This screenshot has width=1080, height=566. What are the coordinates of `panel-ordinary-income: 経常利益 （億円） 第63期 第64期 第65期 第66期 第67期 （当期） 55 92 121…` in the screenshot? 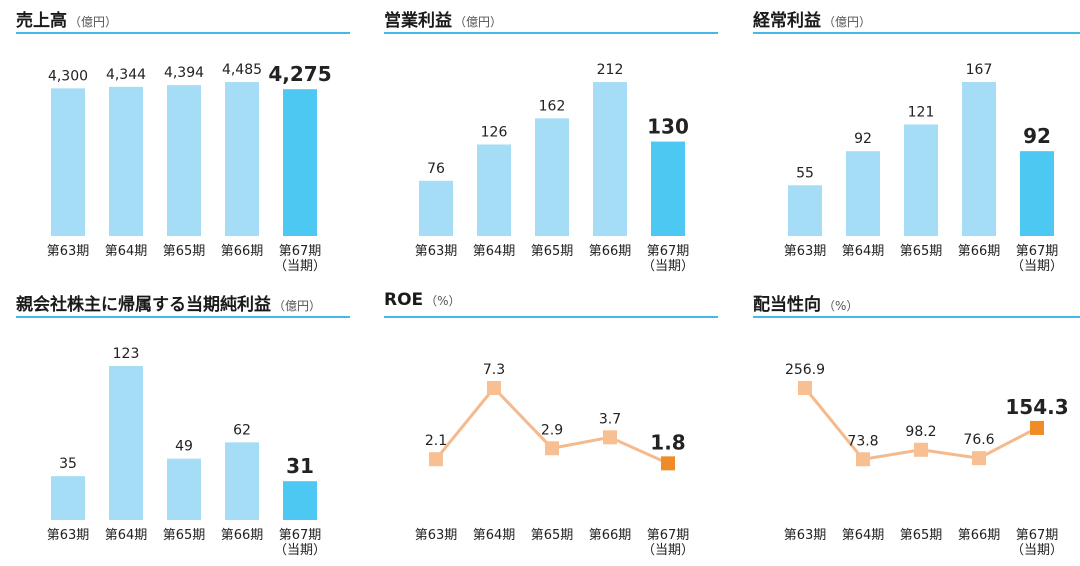 It's located at (916, 141).